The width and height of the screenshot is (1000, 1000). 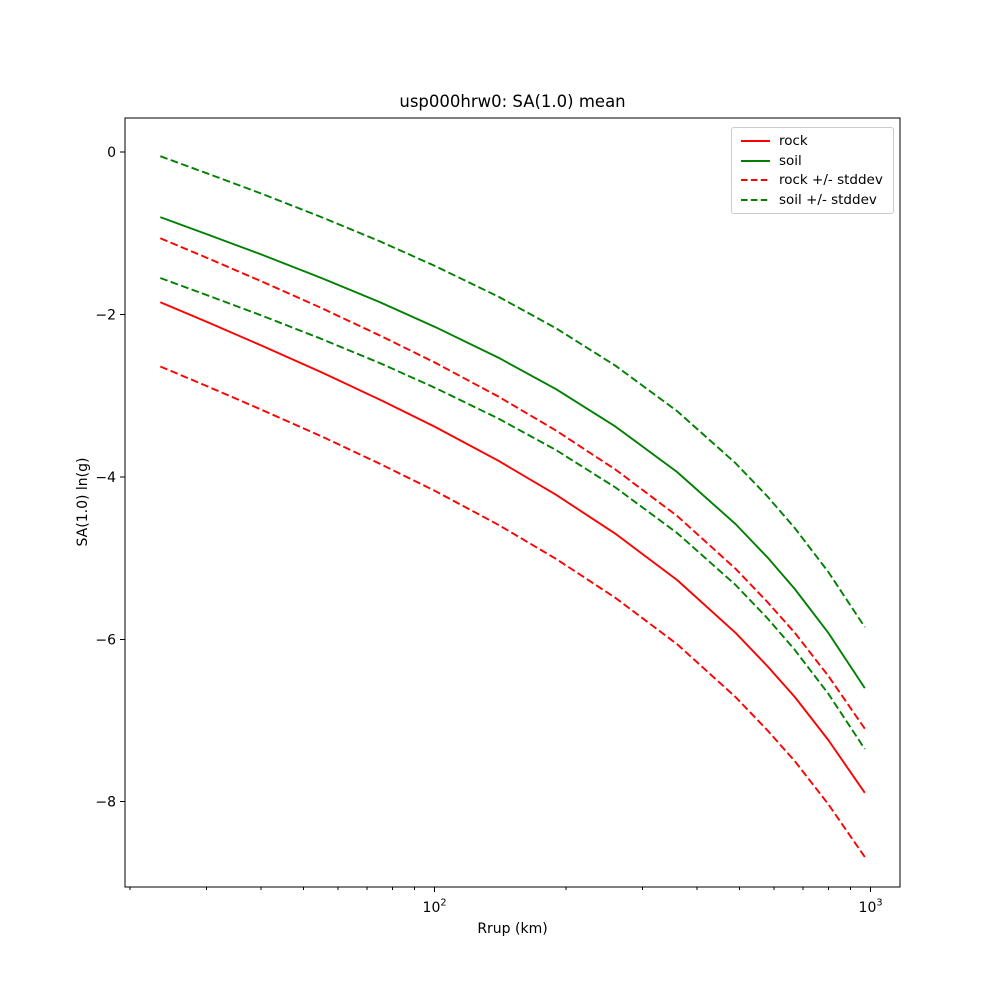 What do you see at coordinates (105, 640) in the screenshot?
I see `y-tick-label: −6` at bounding box center [105, 640].